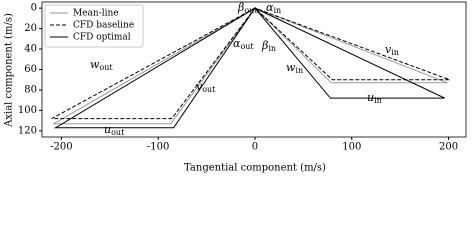 This screenshot has height=240, width=474. I want to click on legend-label: Mean-line, so click(96, 14).